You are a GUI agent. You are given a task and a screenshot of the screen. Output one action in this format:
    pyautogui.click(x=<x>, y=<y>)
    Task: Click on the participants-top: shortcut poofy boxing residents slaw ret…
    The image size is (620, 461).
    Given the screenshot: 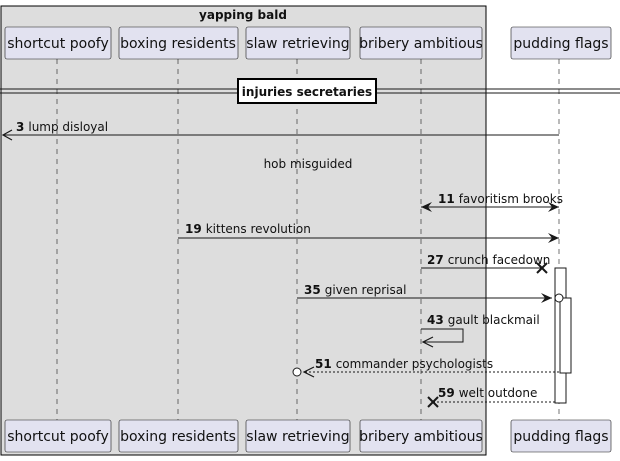 What is the action you would take?
    pyautogui.click(x=308, y=43)
    